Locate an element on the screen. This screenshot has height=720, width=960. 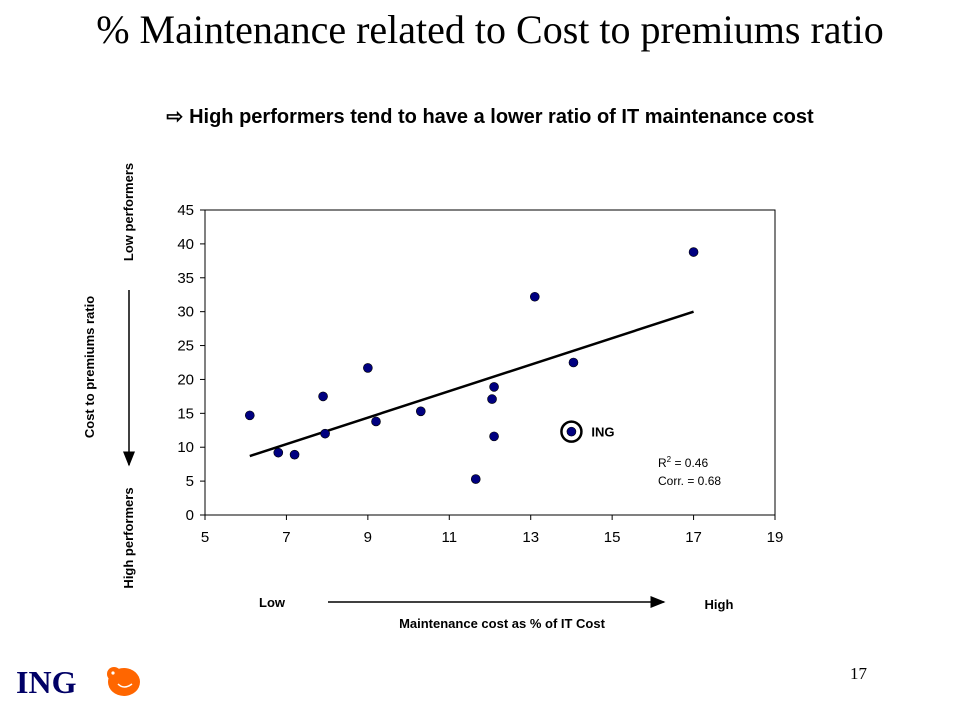
y-bottom-label: High performers is located at coordinates (128, 537).